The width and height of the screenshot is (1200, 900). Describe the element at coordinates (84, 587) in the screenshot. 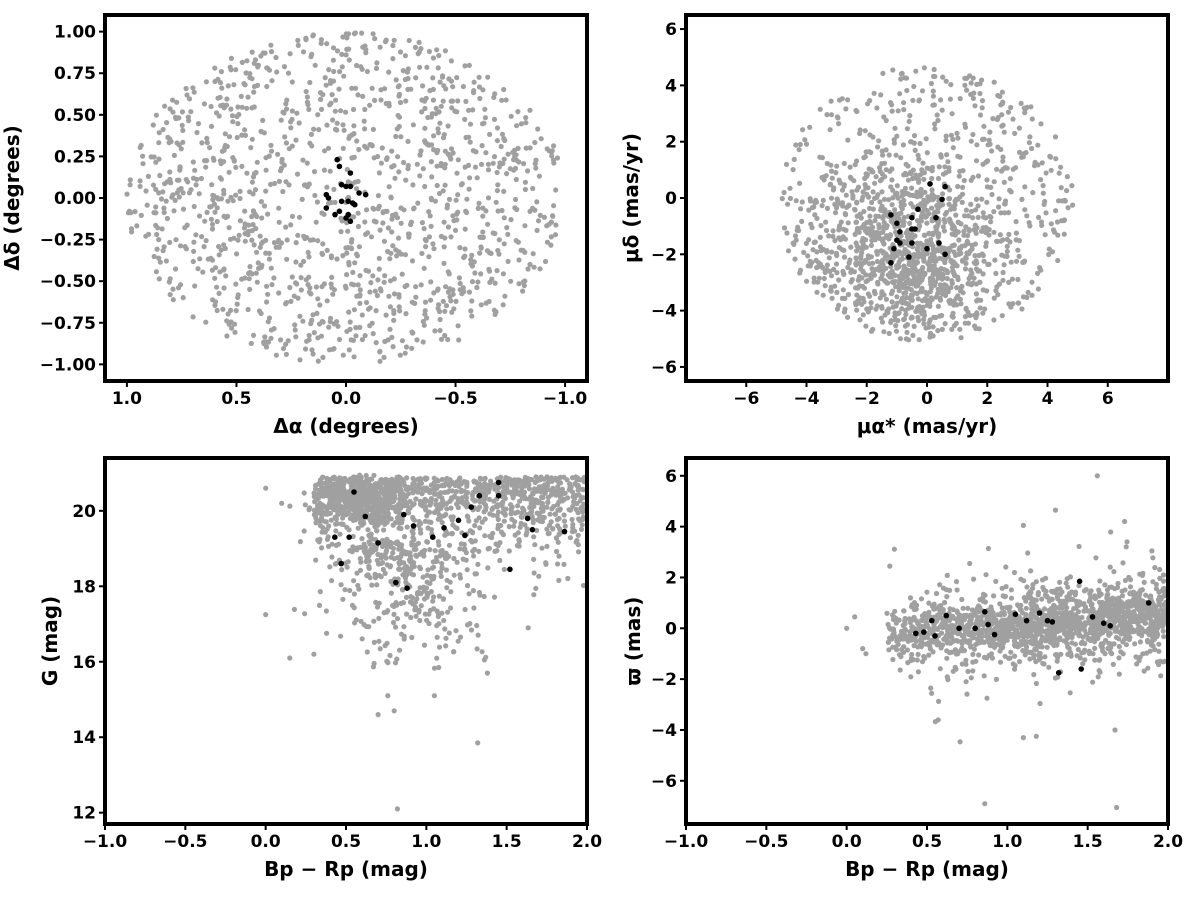

I see `cmd-y-tick-label: 18` at that location.